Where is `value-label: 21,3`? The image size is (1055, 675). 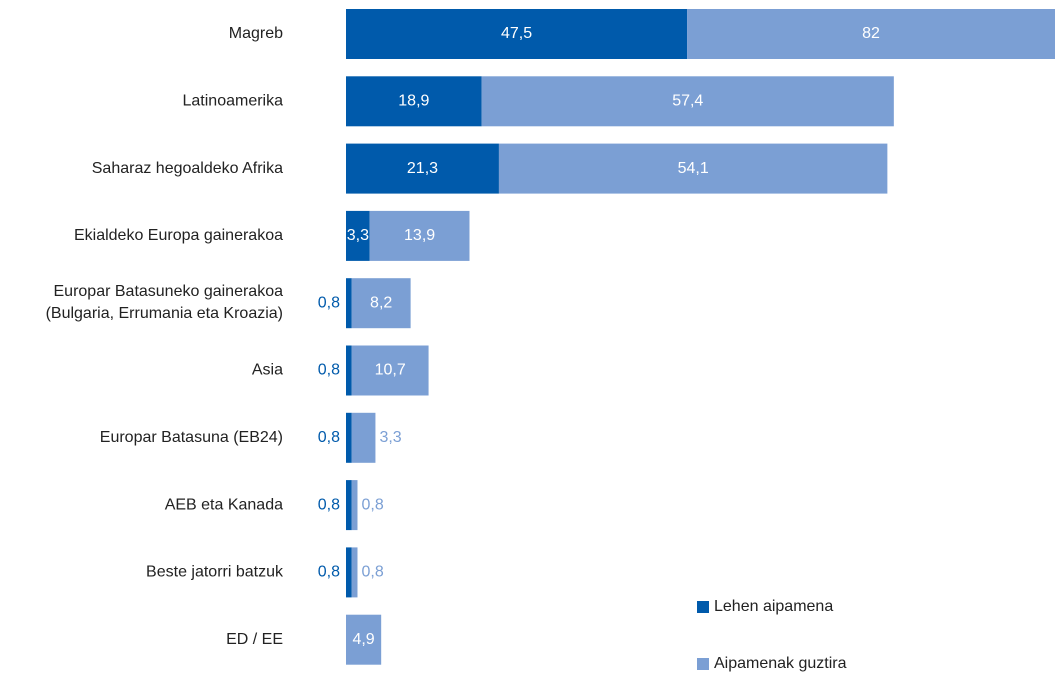 value-label: 21,3 is located at coordinates (422, 168).